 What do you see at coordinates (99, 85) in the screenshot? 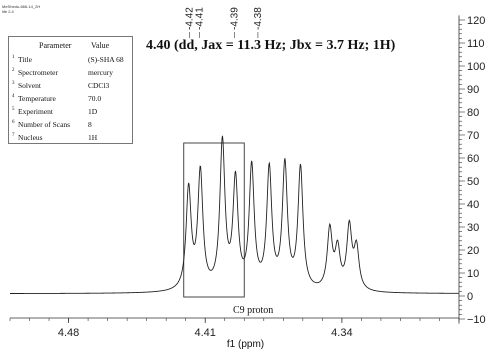
I see `param-value: CDCl3` at bounding box center [99, 85].